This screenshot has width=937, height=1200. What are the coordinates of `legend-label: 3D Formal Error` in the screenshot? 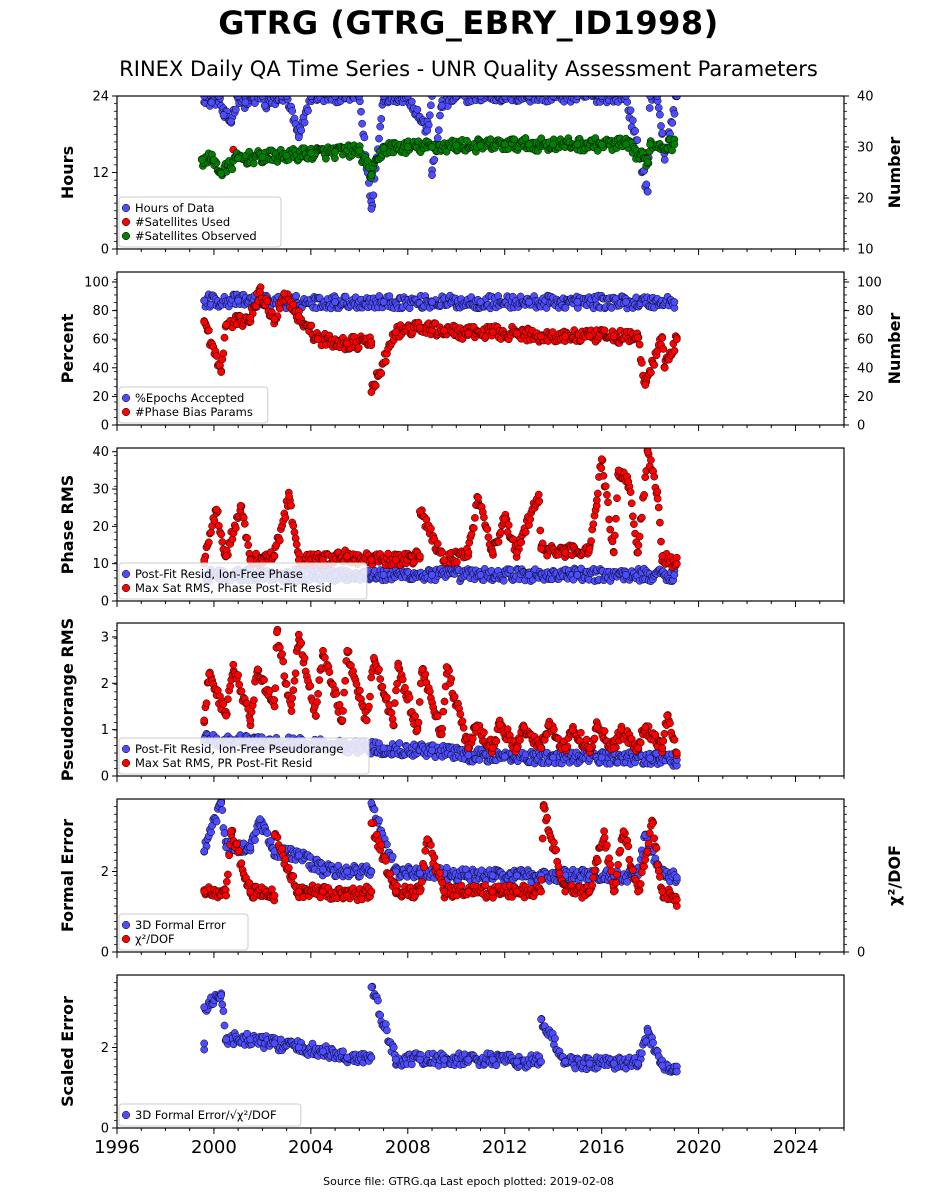 It's located at (180, 925).